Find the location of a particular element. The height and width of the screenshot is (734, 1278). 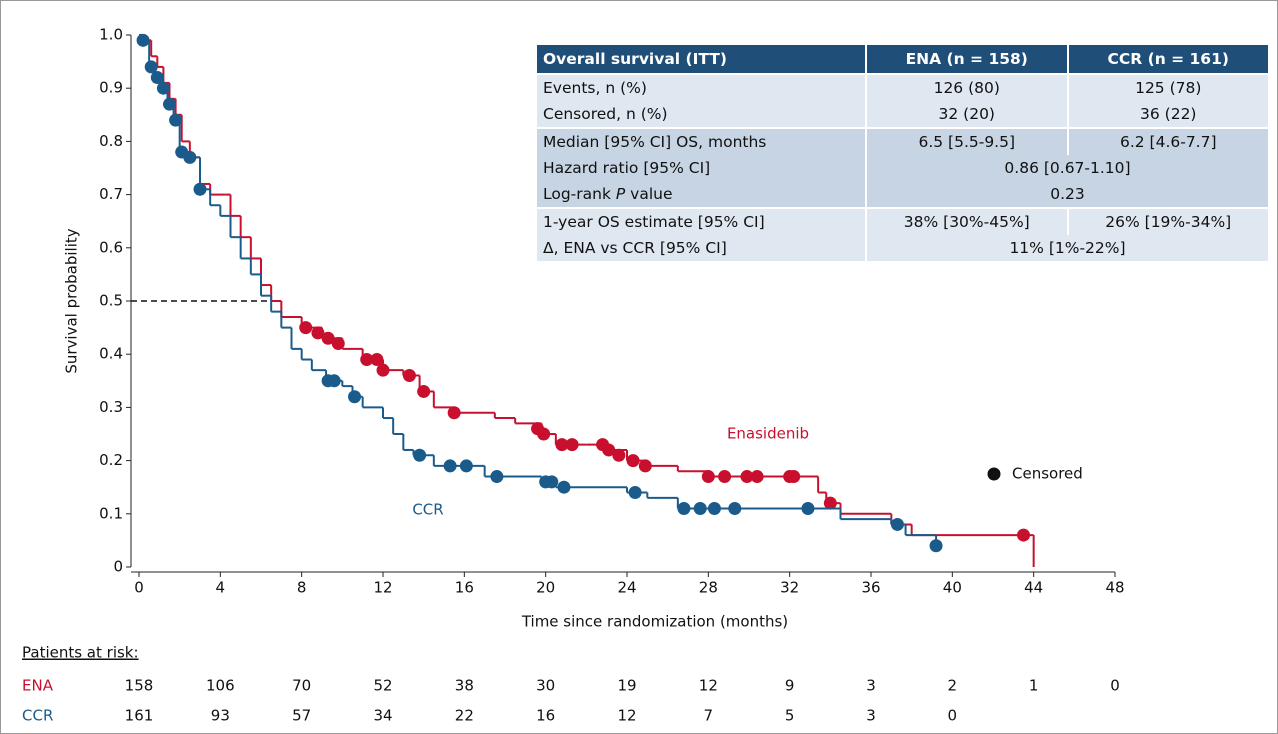

risk-value: 5 is located at coordinates (790, 716).